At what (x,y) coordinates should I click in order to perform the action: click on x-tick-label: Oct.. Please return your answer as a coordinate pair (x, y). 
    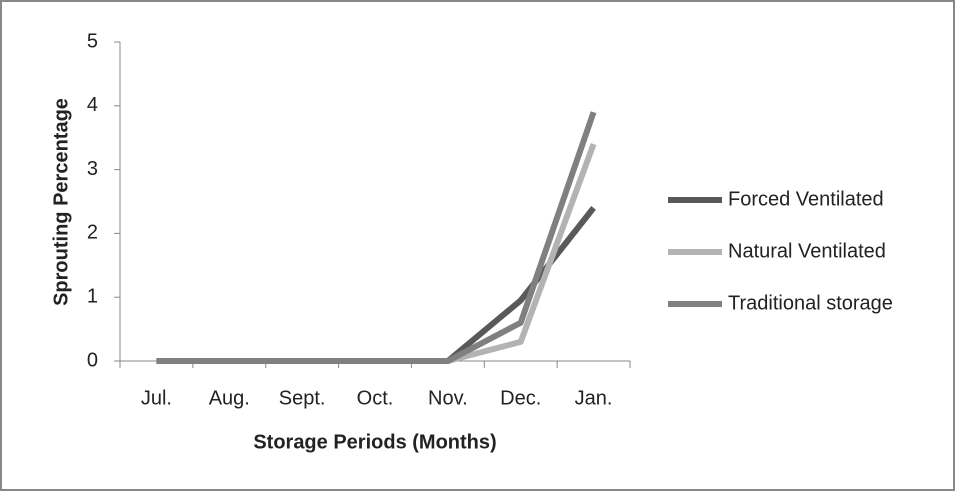
    Looking at the image, I should click on (375, 398).